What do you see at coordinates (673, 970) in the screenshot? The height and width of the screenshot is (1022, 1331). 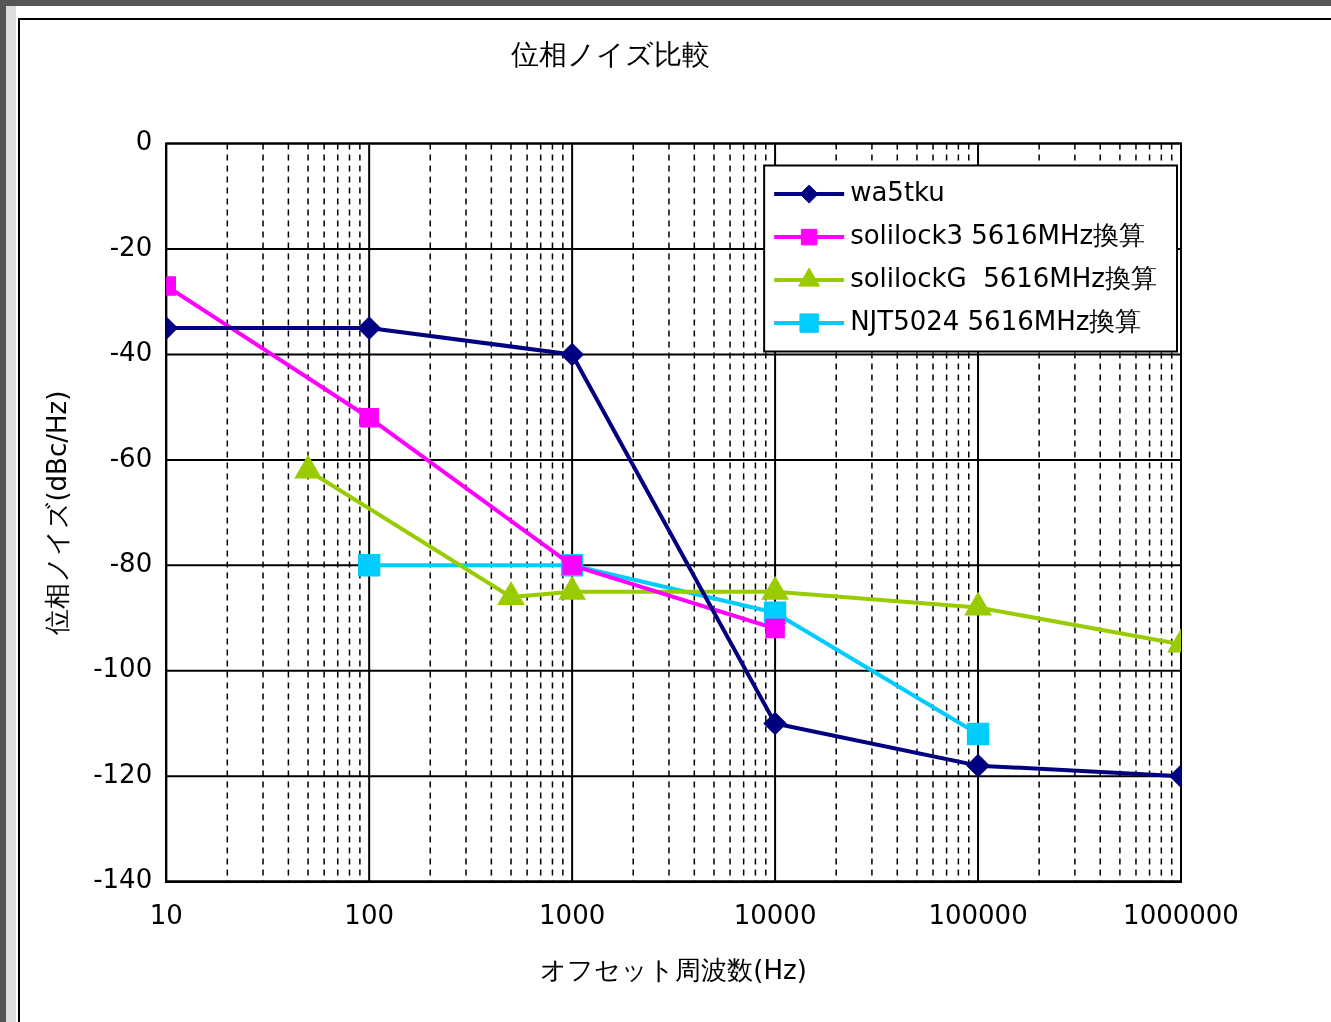 I see `x-axis-title: オフセット周波数(Hz)` at bounding box center [673, 970].